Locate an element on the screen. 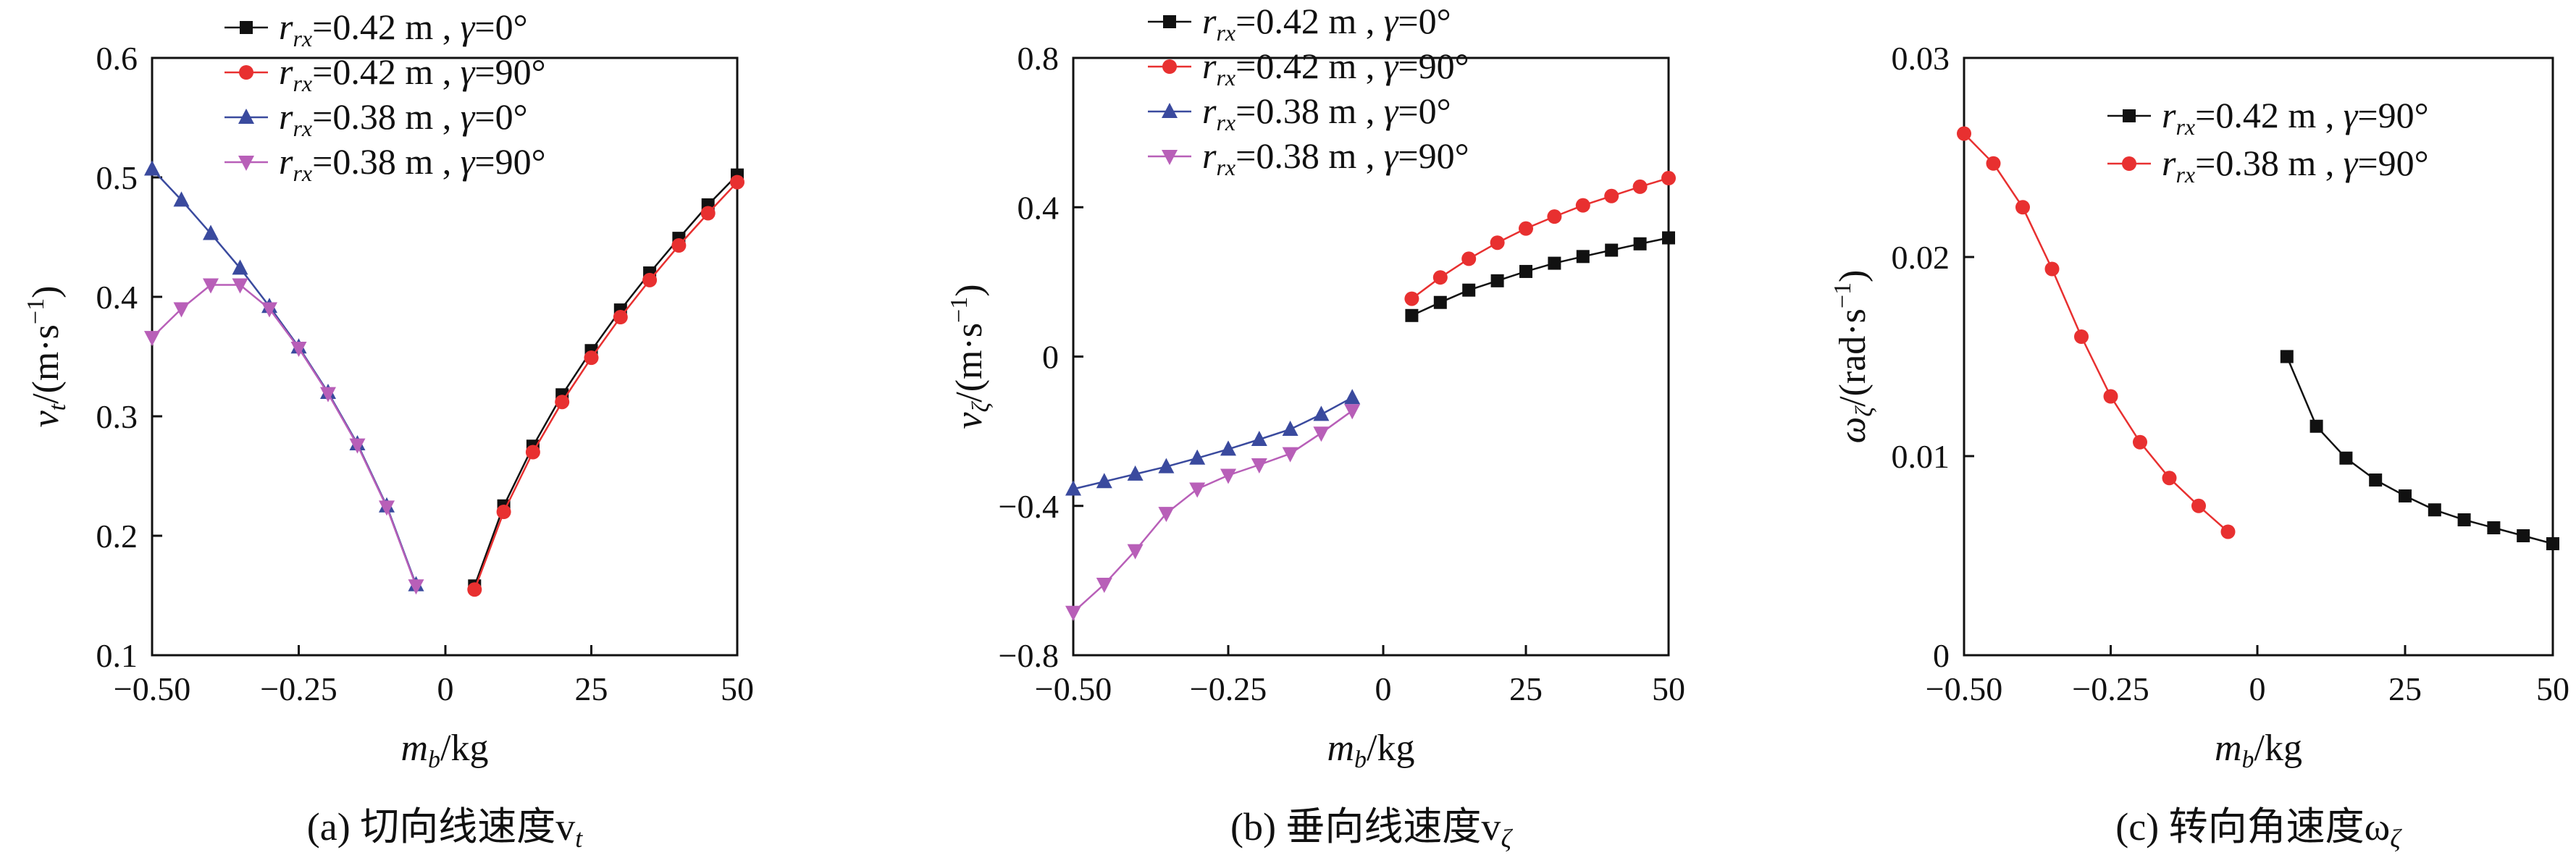  x-axis-label-sub: b is located at coordinates (2248, 760).